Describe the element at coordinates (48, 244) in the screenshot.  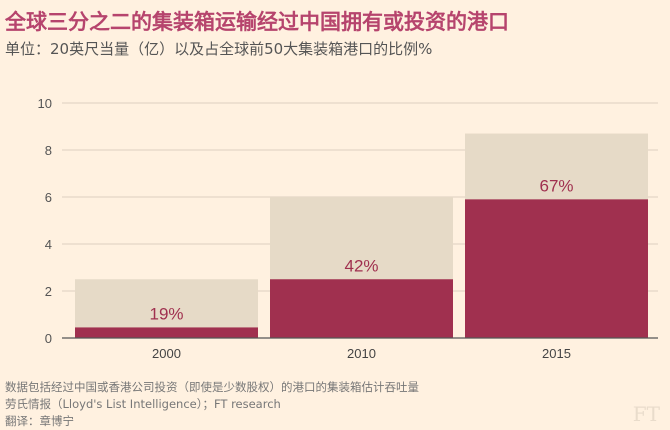
I see `y-tick-label: 4` at that location.